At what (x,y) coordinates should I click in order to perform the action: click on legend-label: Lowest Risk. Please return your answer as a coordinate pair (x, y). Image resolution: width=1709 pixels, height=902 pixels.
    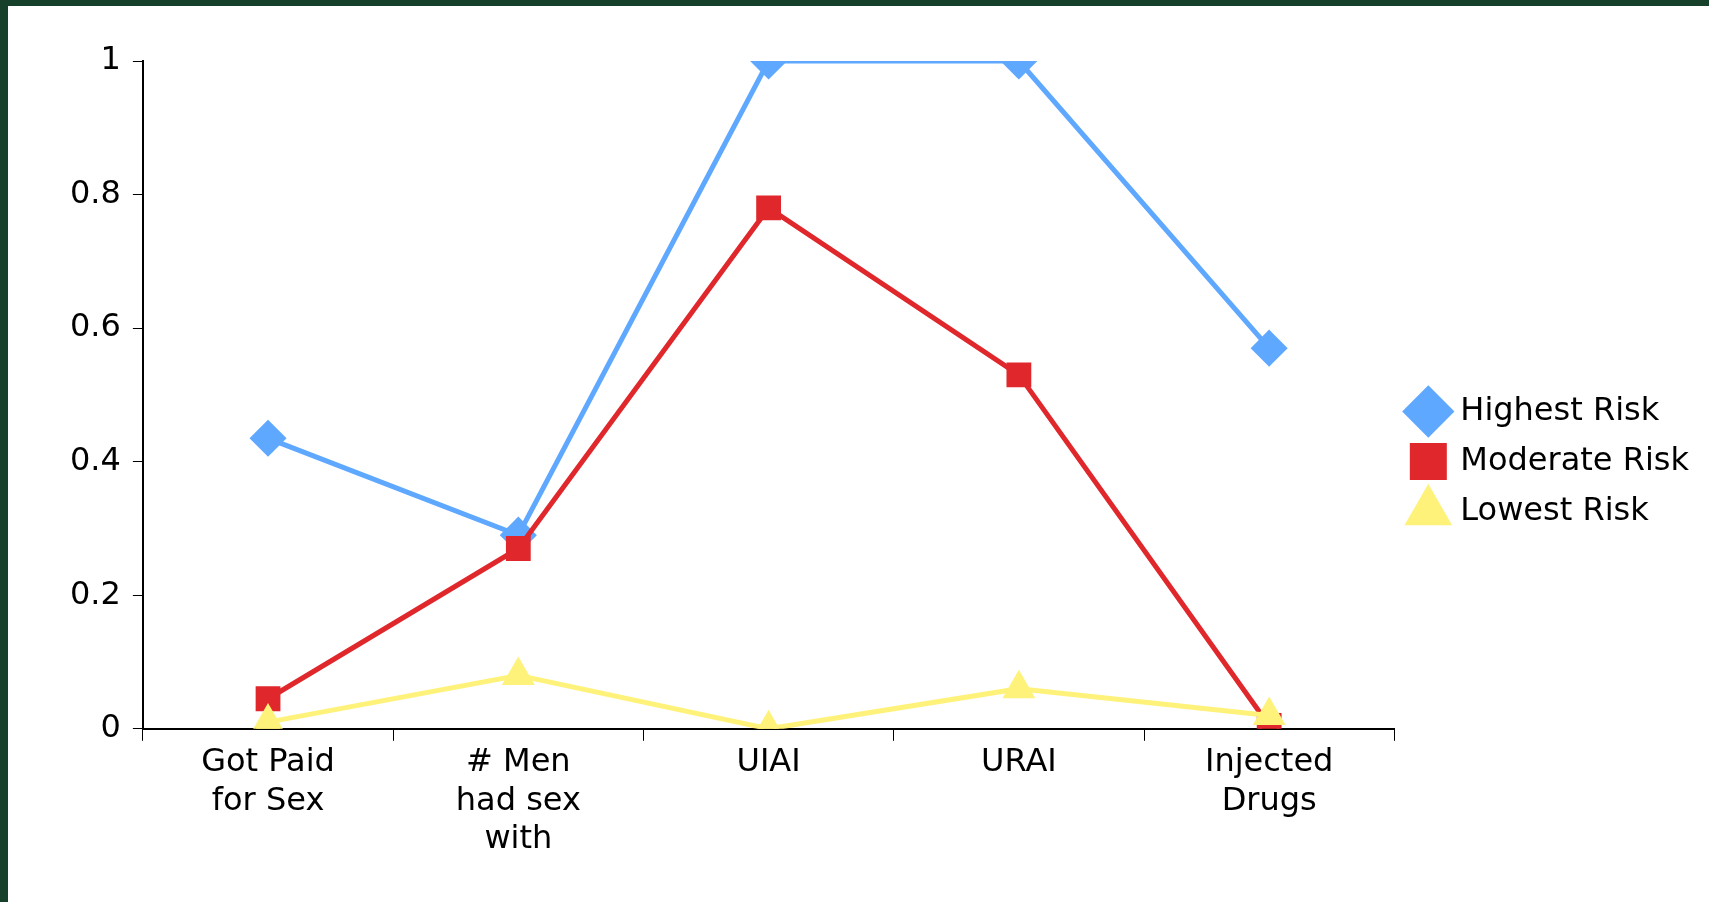
    Looking at the image, I should click on (1555, 508).